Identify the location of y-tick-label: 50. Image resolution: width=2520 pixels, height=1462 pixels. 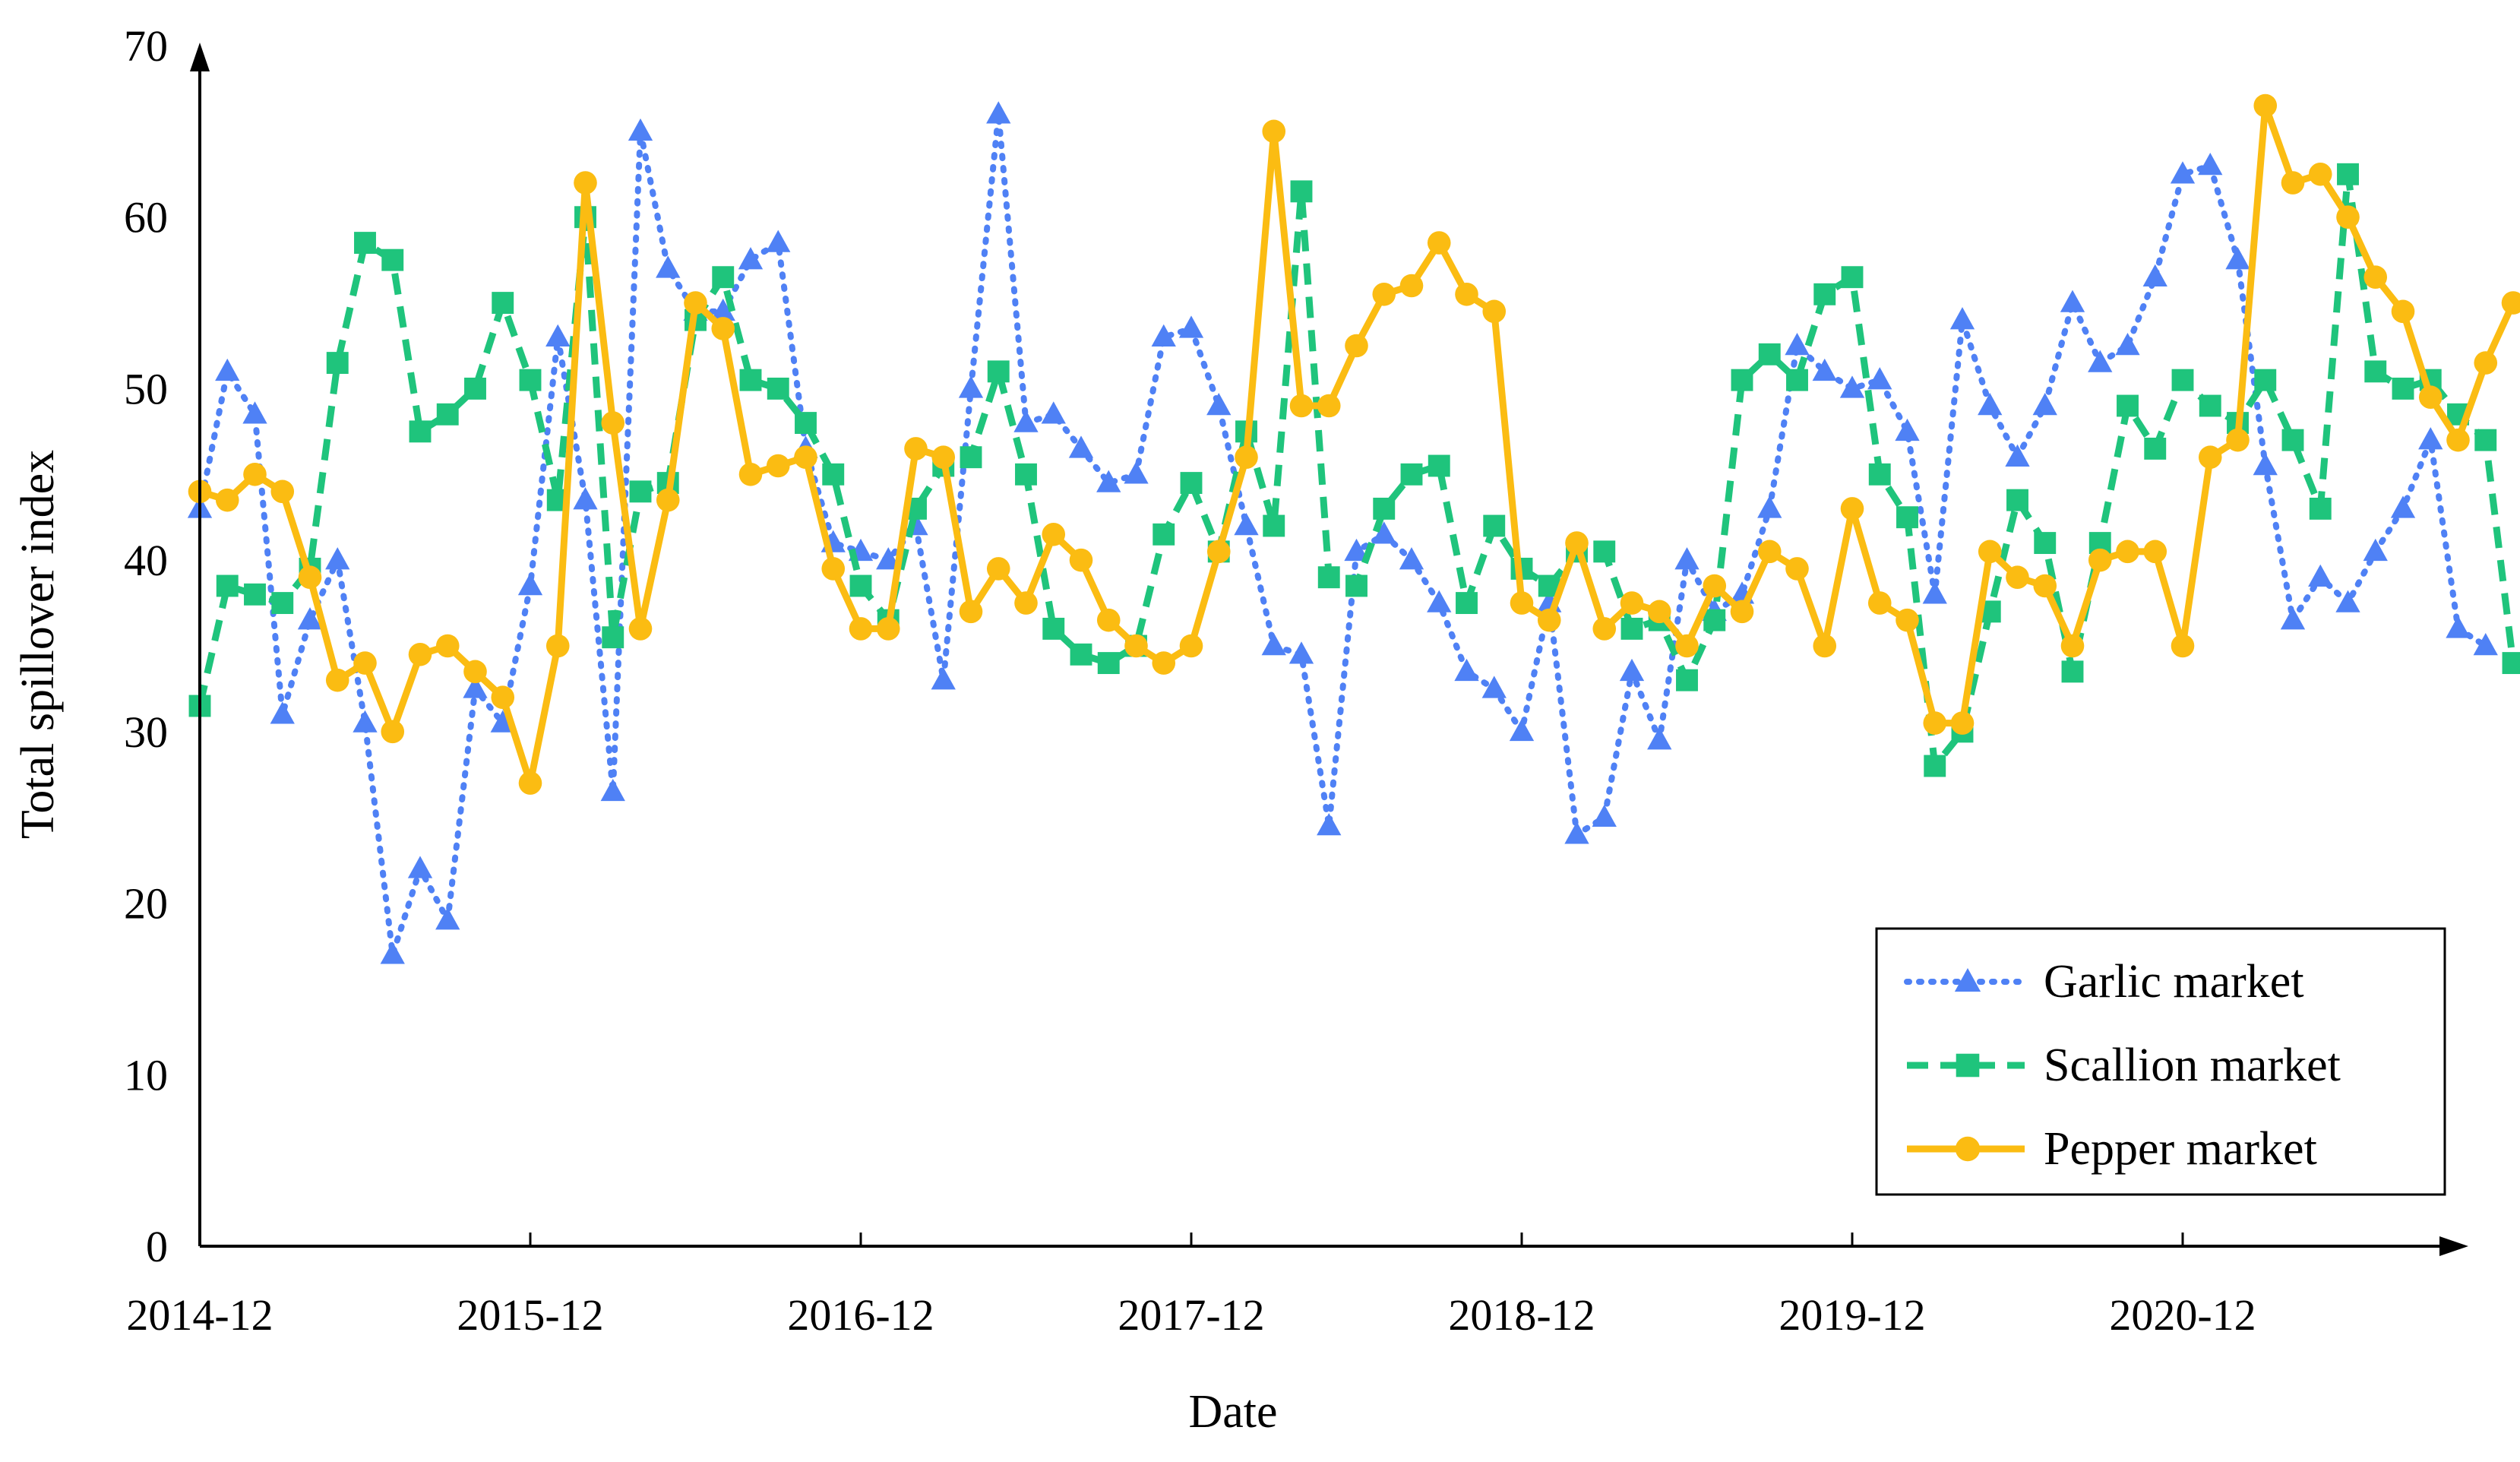
(146, 388).